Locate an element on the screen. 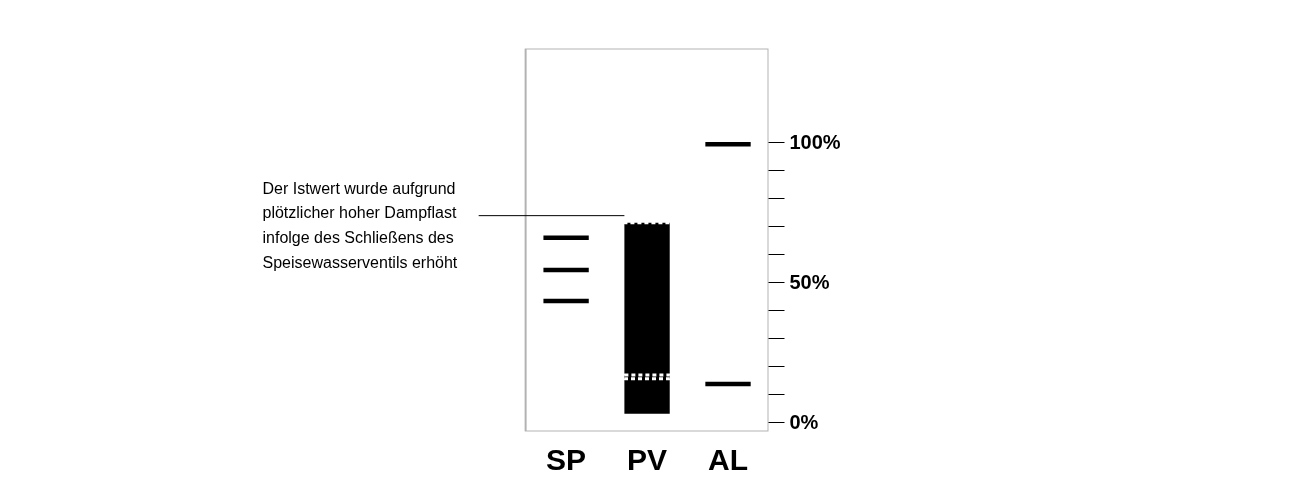  x-tick-label: SP is located at coordinates (566, 459).